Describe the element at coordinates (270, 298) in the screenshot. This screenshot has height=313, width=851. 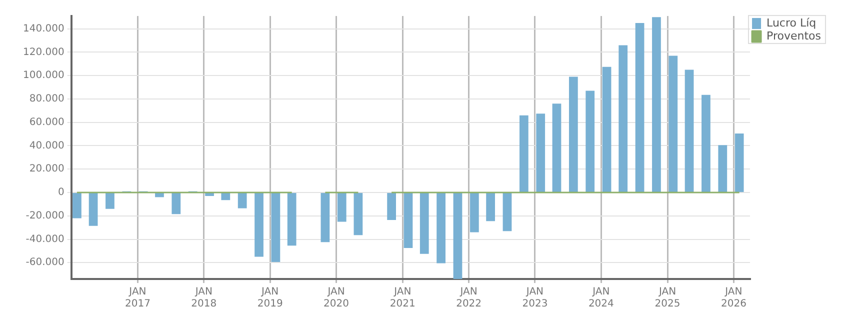
I see `x-tick-label: JAN 2019` at that location.